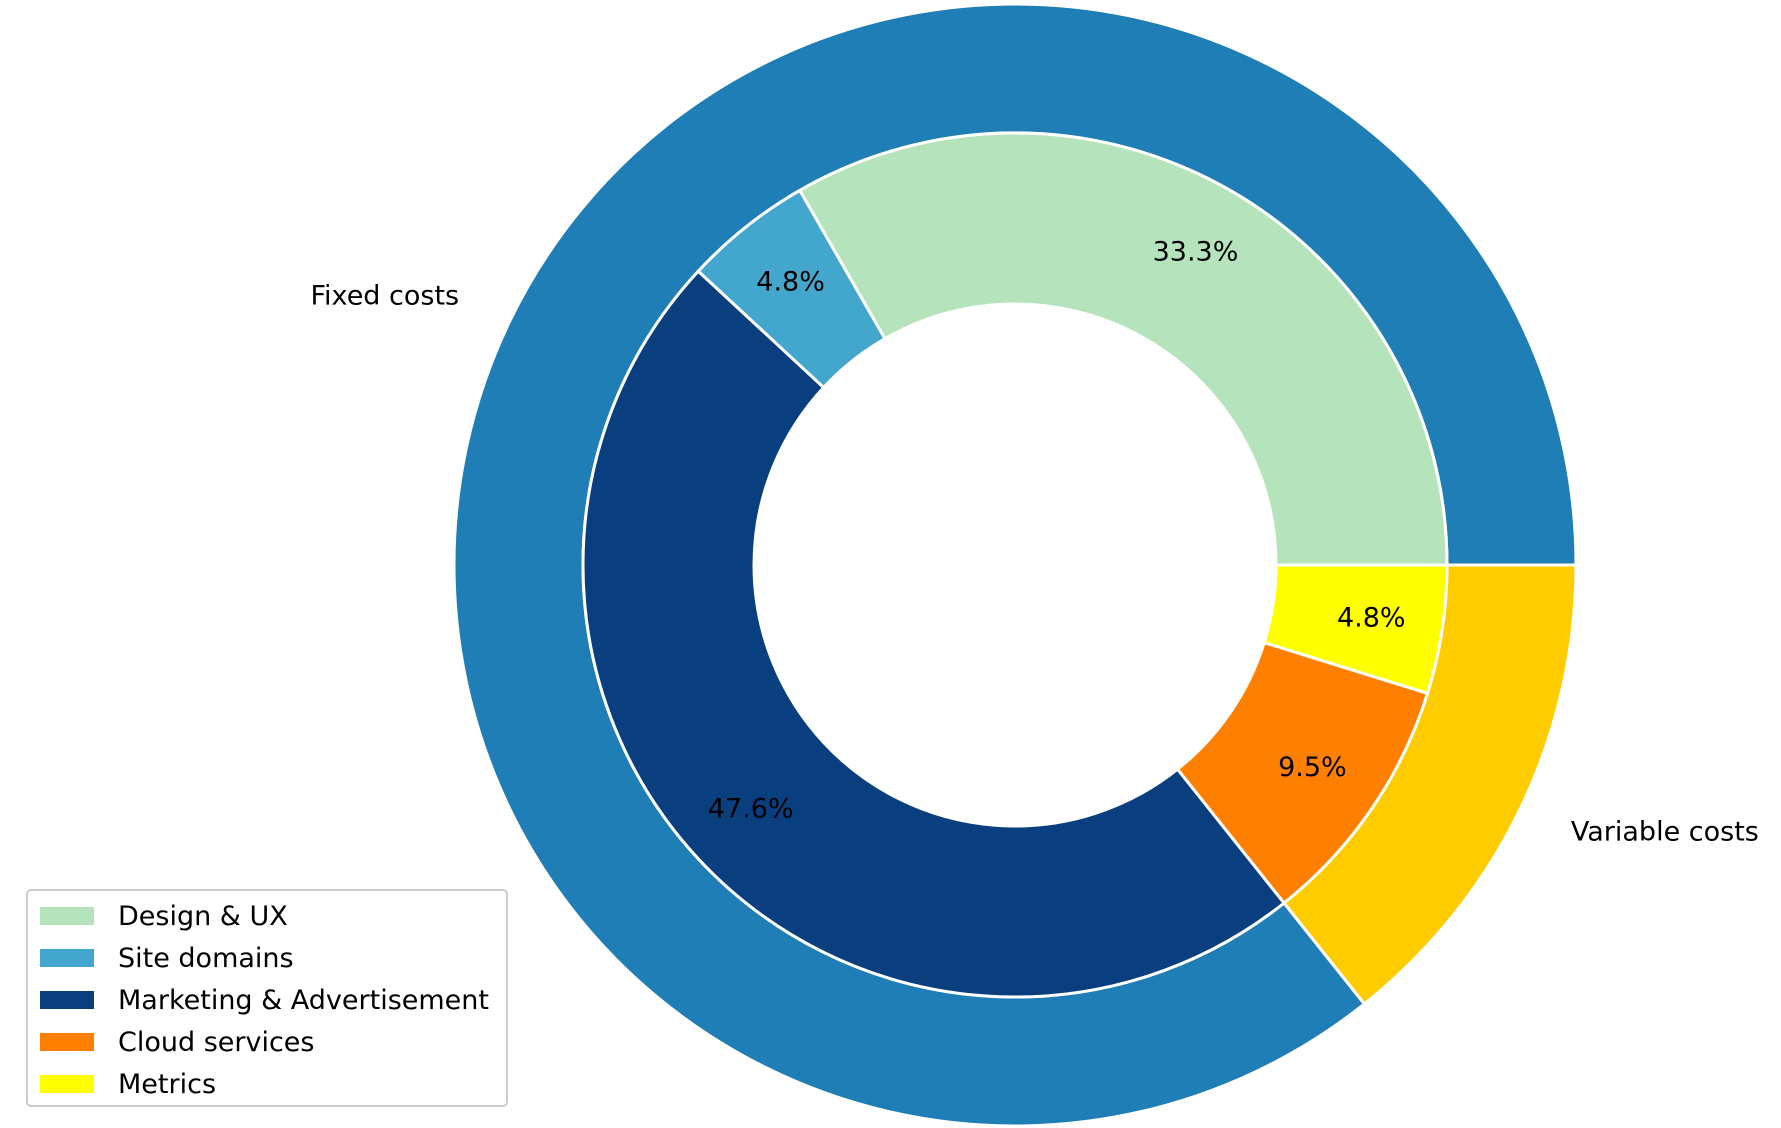  What do you see at coordinates (1312, 767) in the screenshot?
I see `pct-label-cloud-services: 9.5%` at bounding box center [1312, 767].